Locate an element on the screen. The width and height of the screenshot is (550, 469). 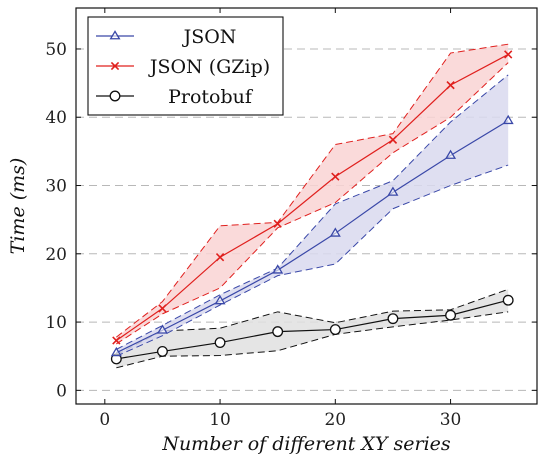
y-tick-label: 40 is located at coordinates (56, 118).